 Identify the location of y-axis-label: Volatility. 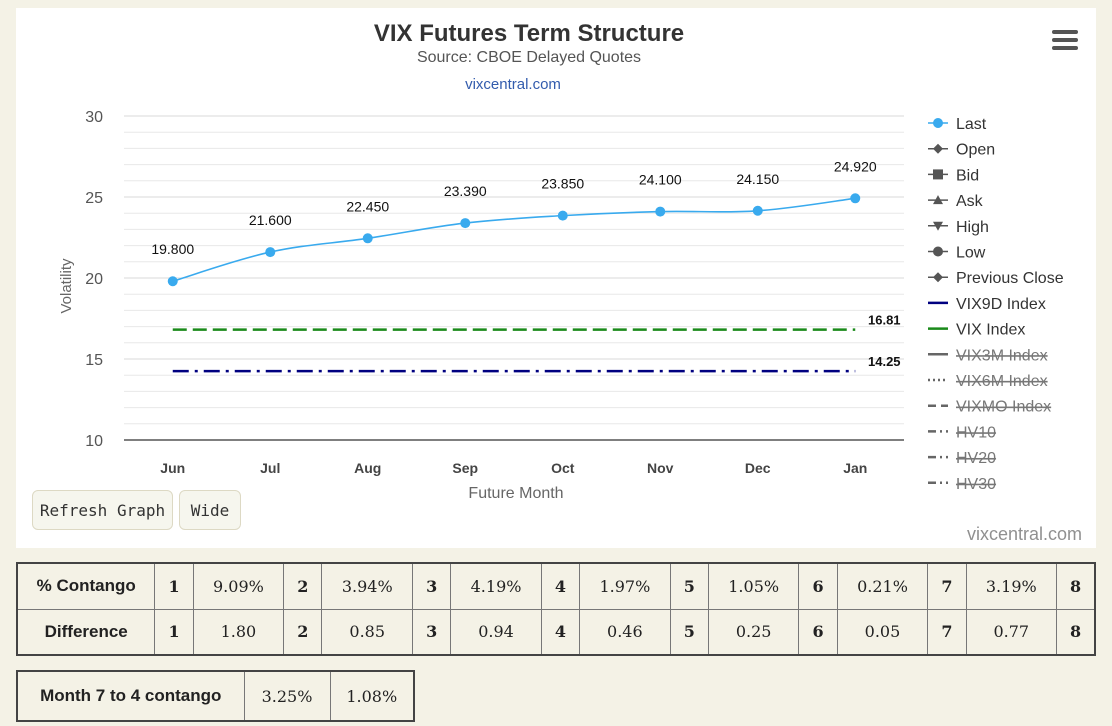
(66, 286).